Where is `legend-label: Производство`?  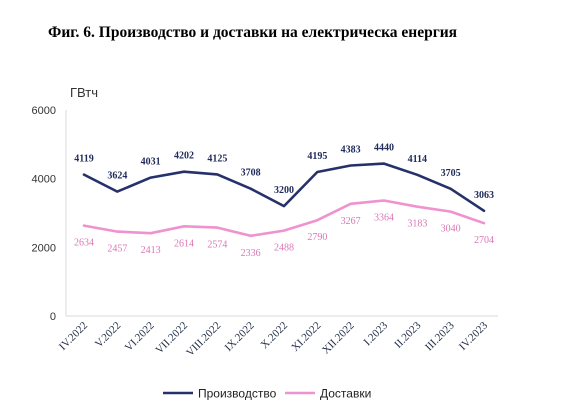
legend-label: Производство is located at coordinates (237, 394).